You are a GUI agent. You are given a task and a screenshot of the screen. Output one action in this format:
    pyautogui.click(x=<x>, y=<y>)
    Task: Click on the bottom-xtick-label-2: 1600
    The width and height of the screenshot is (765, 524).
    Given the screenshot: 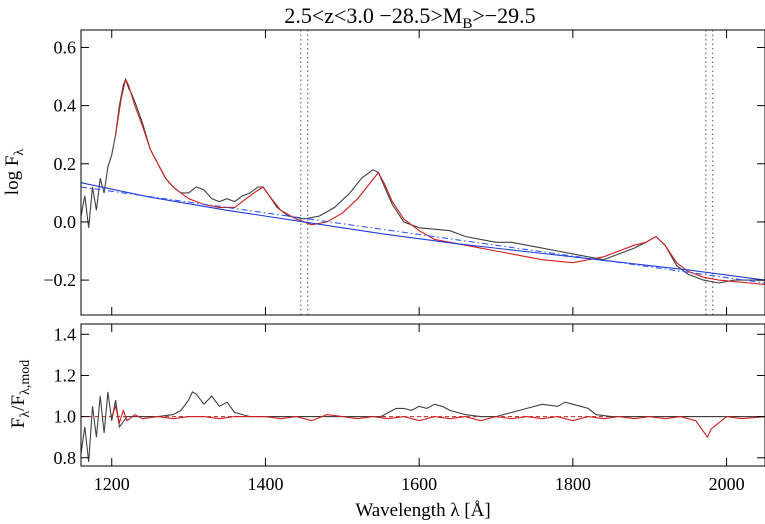 What is the action you would take?
    pyautogui.click(x=419, y=484)
    